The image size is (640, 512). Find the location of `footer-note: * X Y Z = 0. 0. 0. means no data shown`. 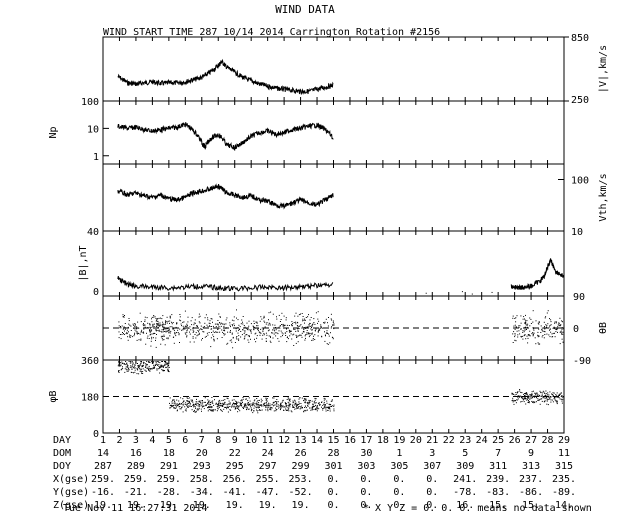

footer-note: * X Y Z = 0. 0. 0. means no data shown is located at coordinates (477, 507).